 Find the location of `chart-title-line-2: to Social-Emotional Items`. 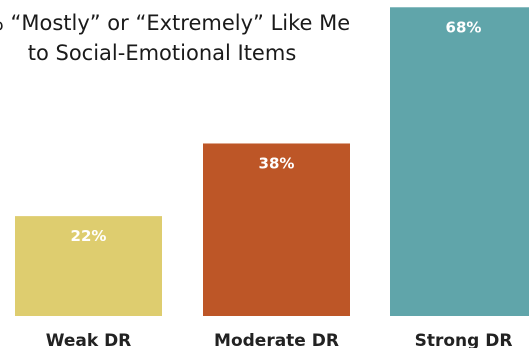

chart-title-line-2: to Social-Emotional Items is located at coordinates (162, 53).